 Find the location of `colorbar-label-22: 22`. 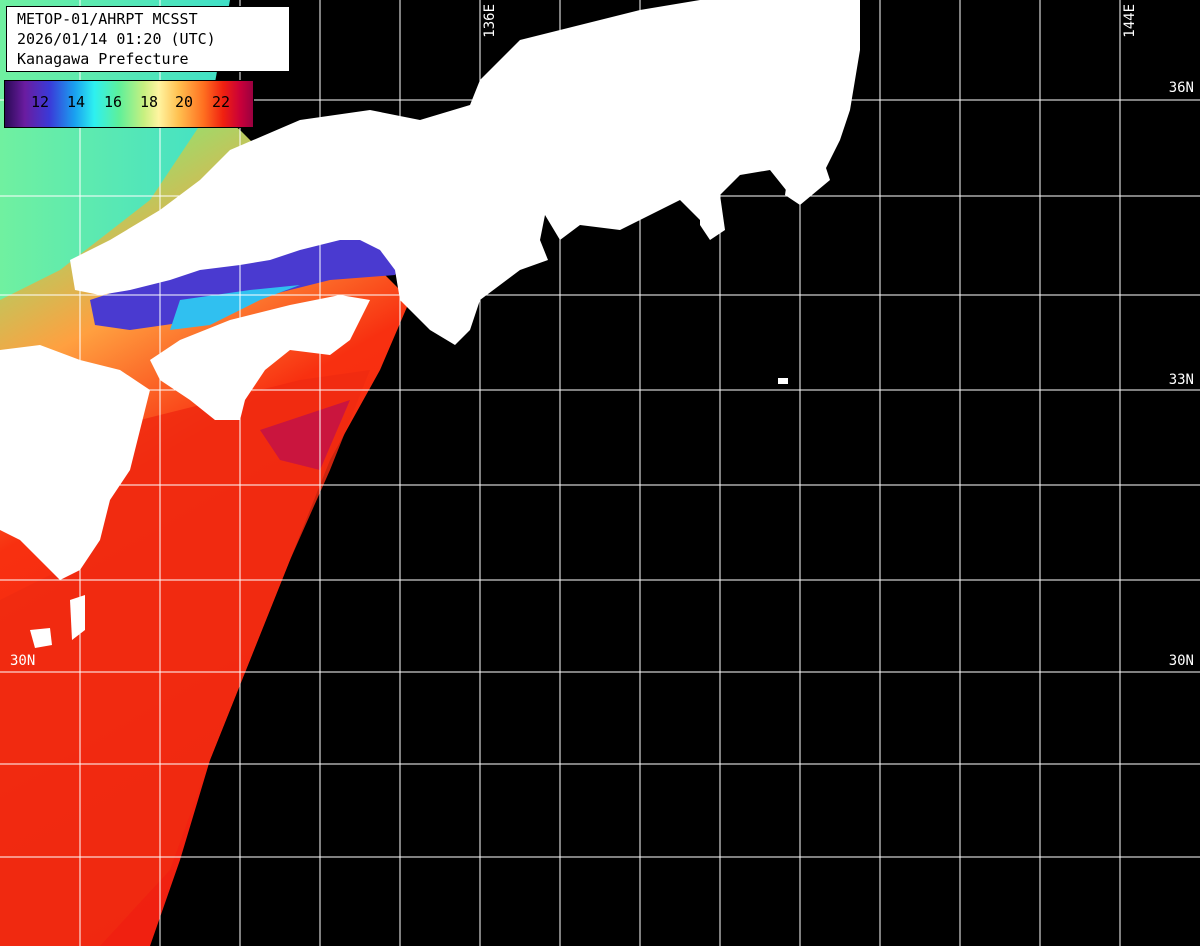

colorbar-label-22: 22 is located at coordinates (221, 102).